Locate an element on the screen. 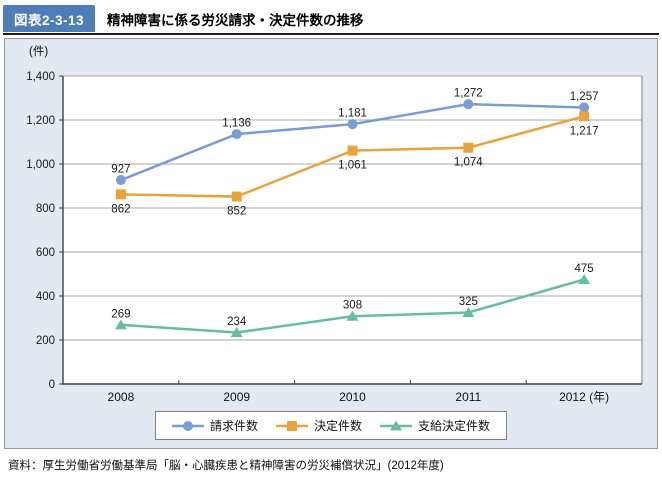 This screenshot has height=484, width=662. svg-text: 927 is located at coordinates (120, 170).